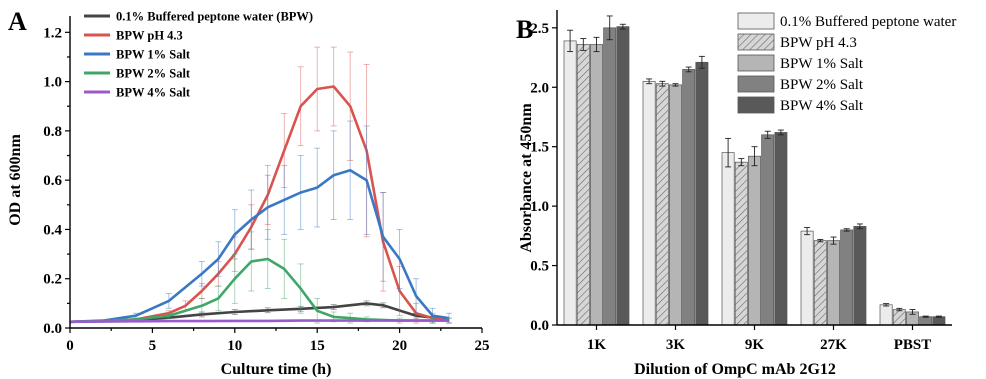  What do you see at coordinates (833, 283) in the screenshot?
I see `bar-27k-bpw-1-salt` at bounding box center [833, 283].